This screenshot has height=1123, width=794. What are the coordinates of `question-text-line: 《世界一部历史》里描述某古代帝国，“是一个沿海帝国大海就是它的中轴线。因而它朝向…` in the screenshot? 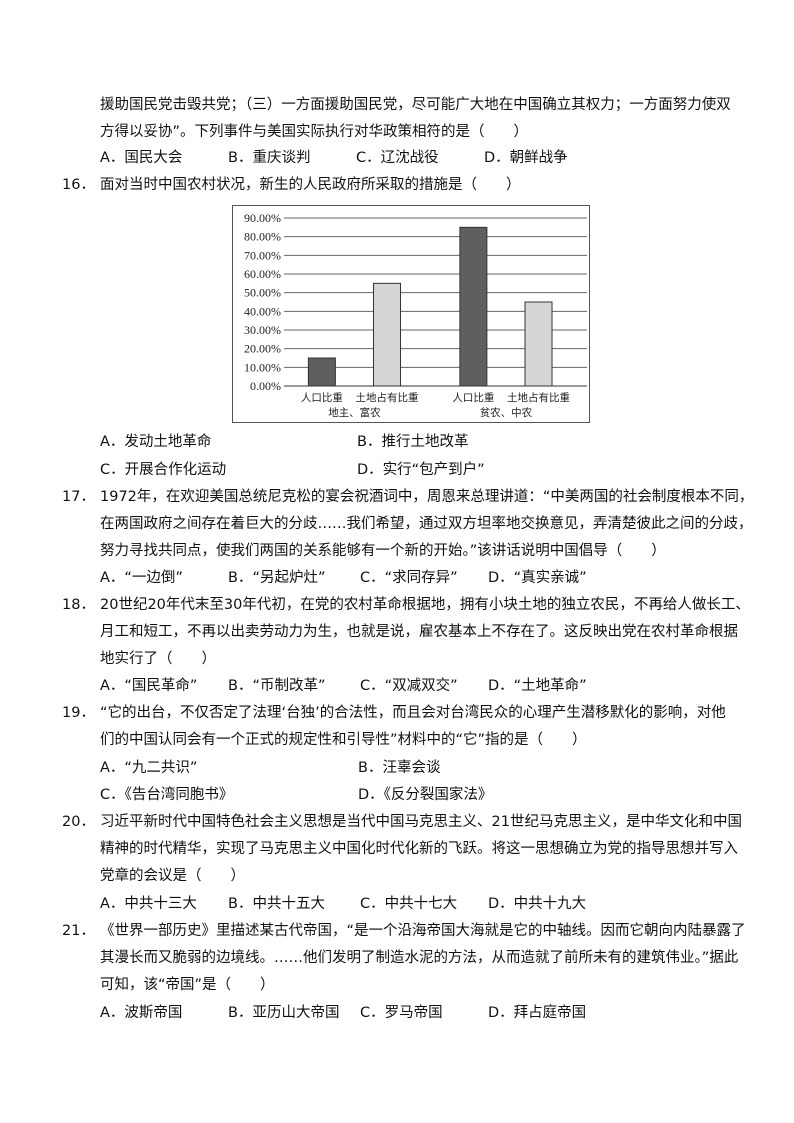 It's located at (423, 931).